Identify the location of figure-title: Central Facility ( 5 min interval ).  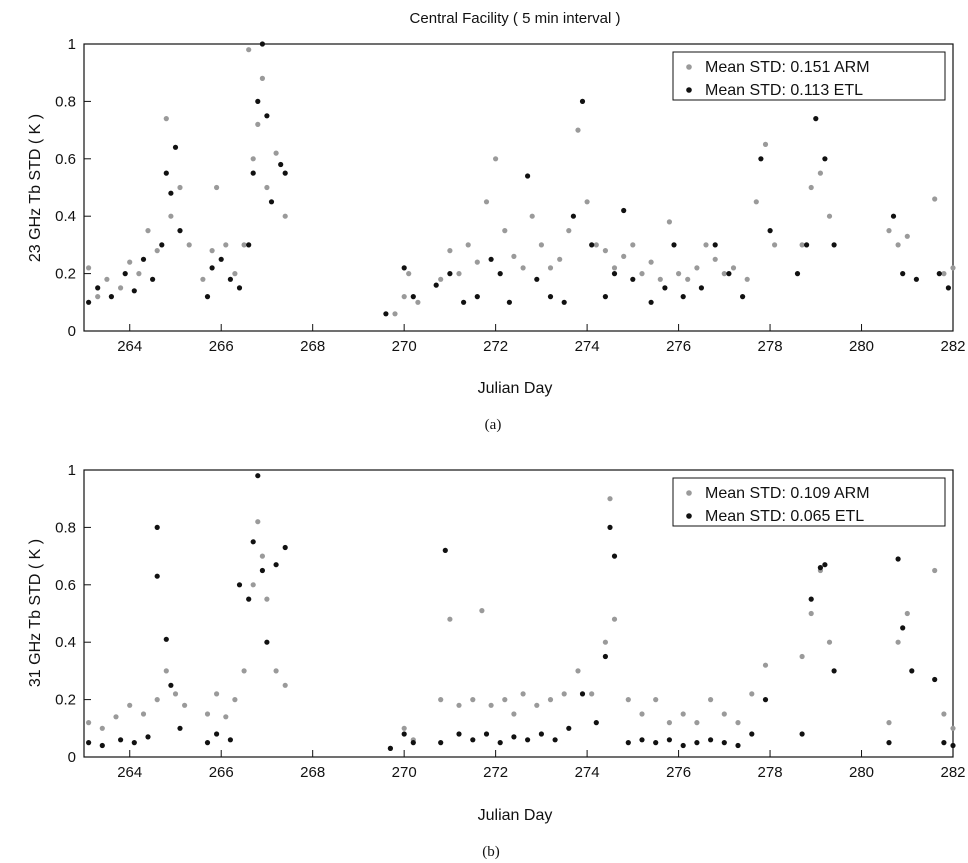
(515, 18).